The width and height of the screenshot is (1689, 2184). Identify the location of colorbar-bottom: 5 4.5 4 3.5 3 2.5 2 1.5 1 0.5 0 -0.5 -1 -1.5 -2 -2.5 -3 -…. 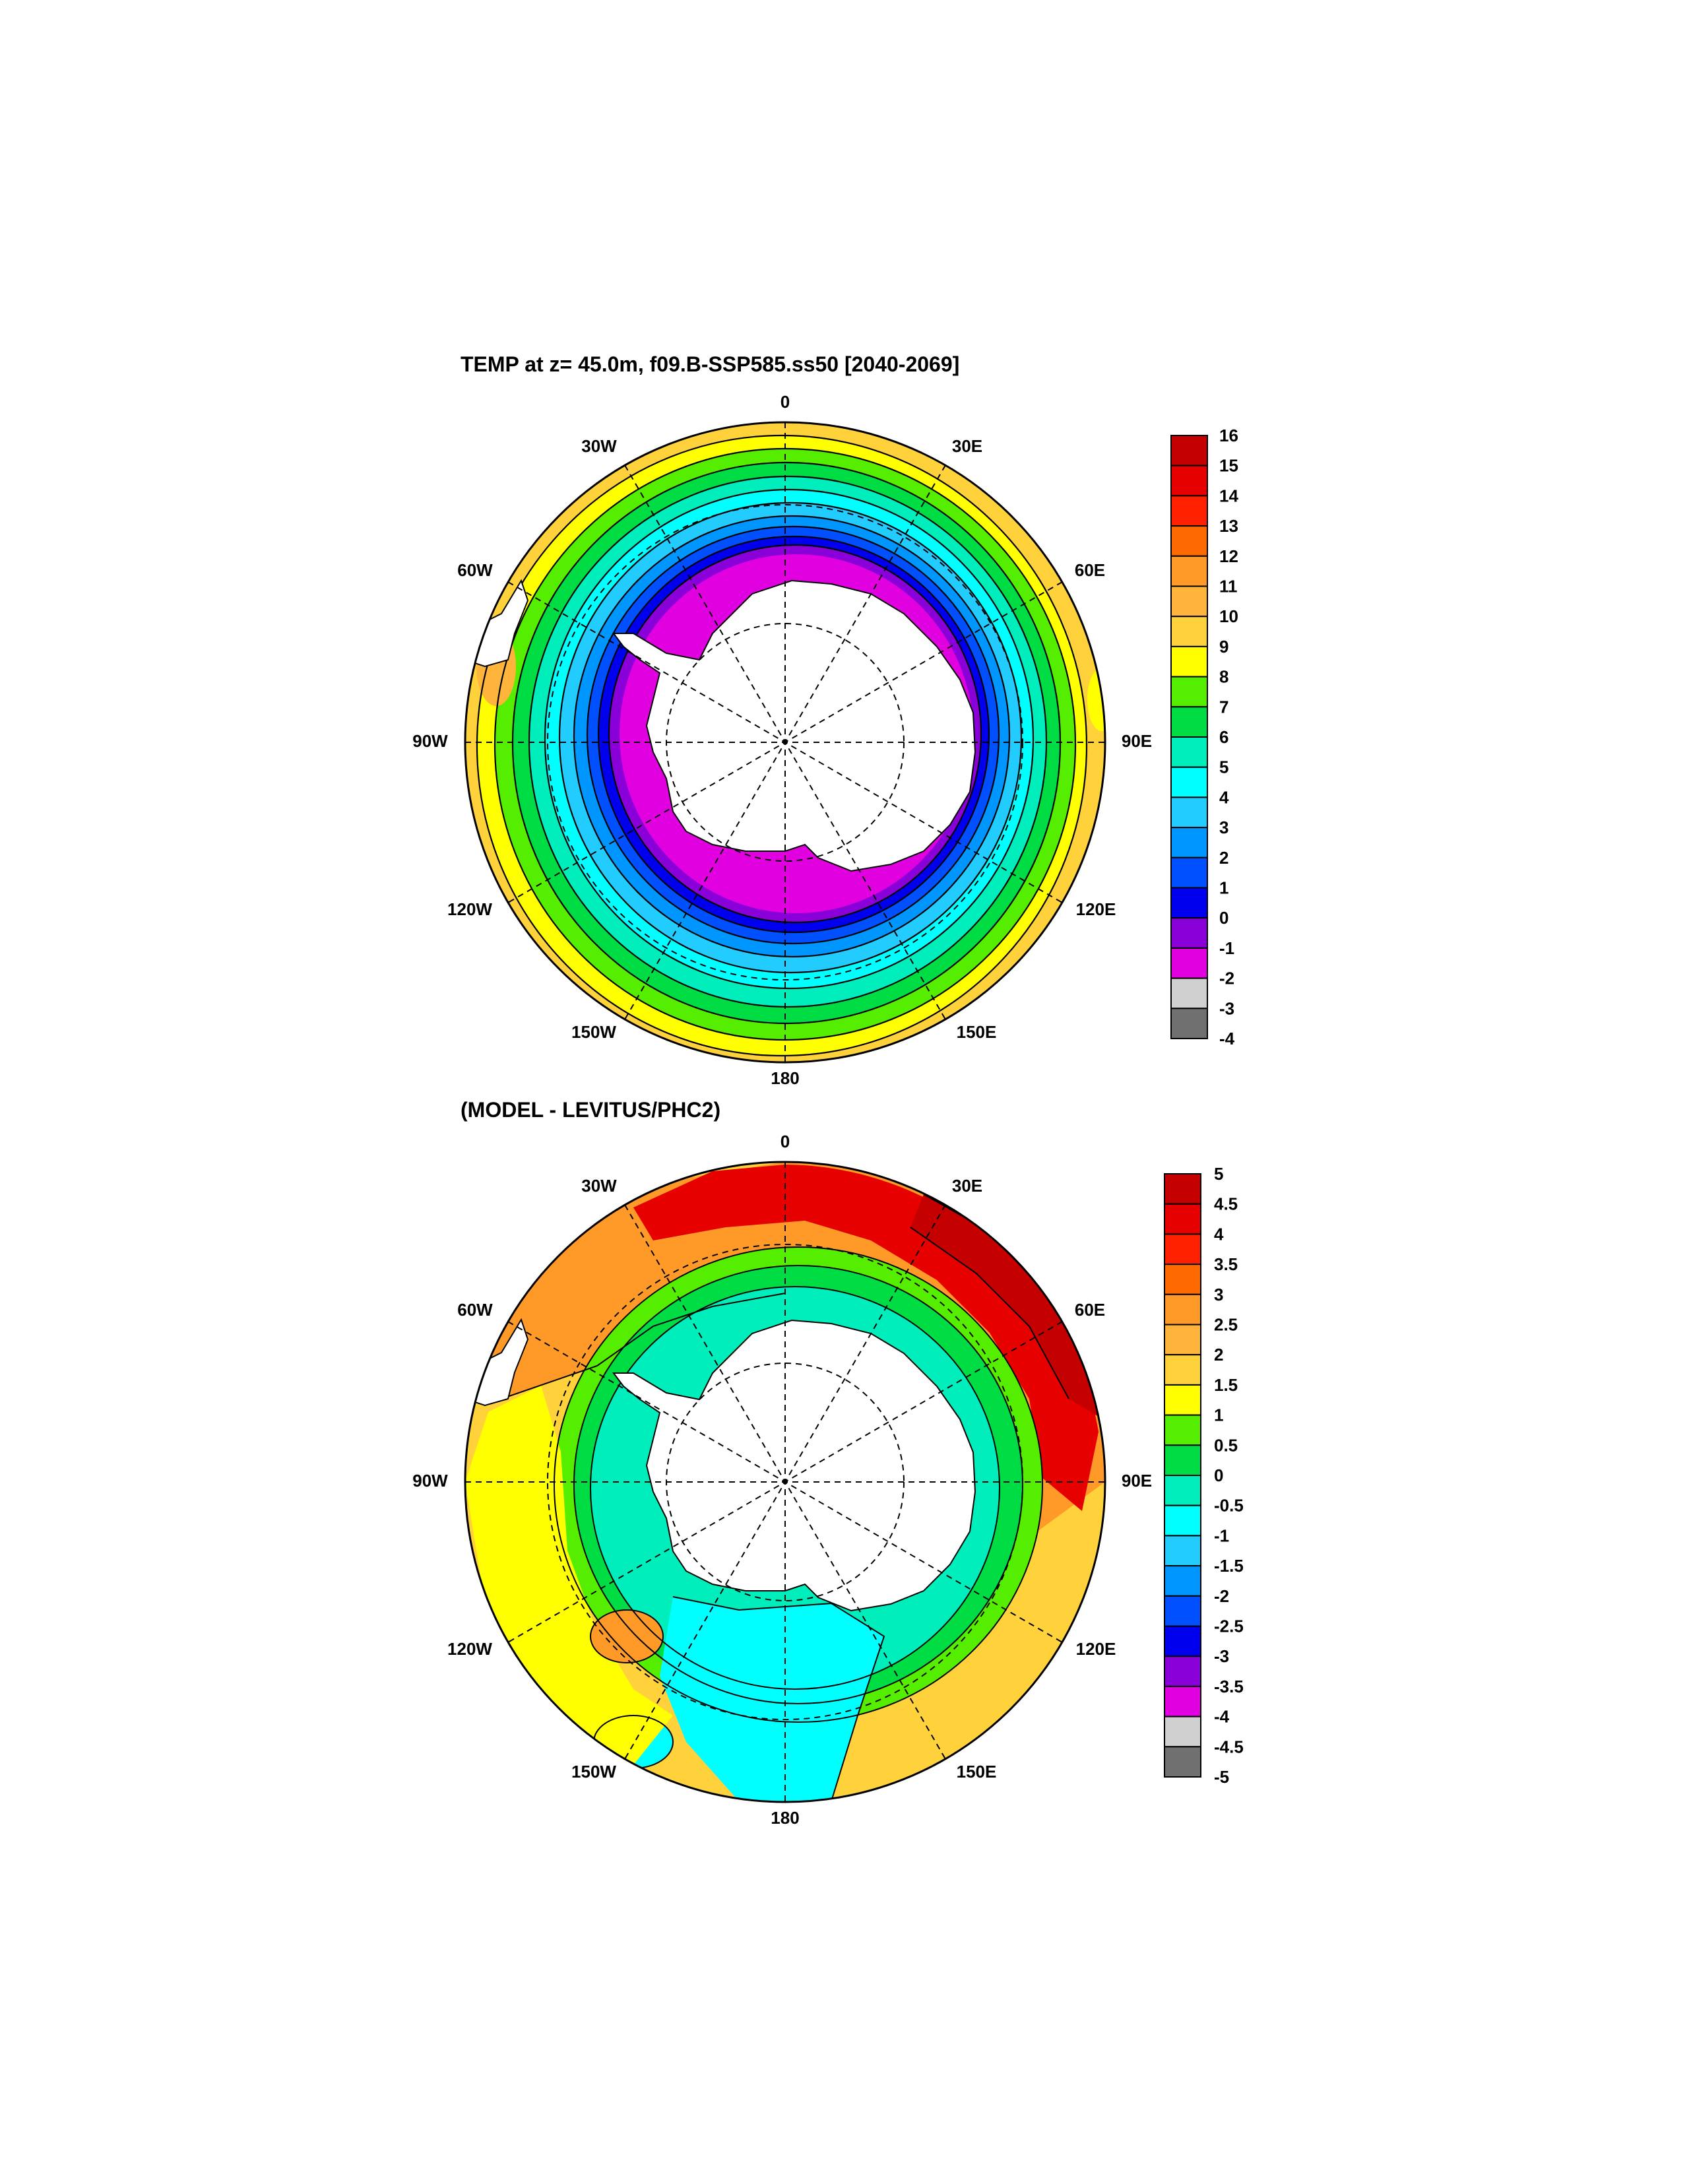
(1204, 1475).